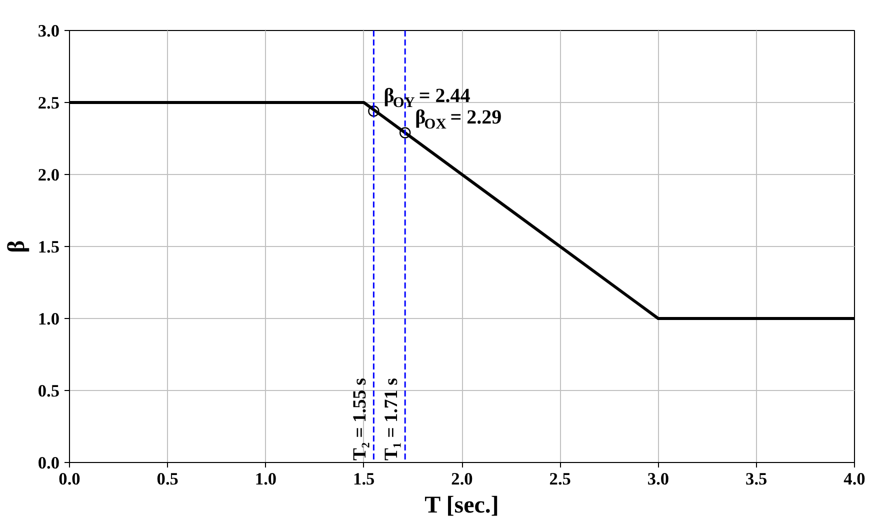  What do you see at coordinates (364, 479) in the screenshot?
I see `x-tick-label: 1.5` at bounding box center [364, 479].